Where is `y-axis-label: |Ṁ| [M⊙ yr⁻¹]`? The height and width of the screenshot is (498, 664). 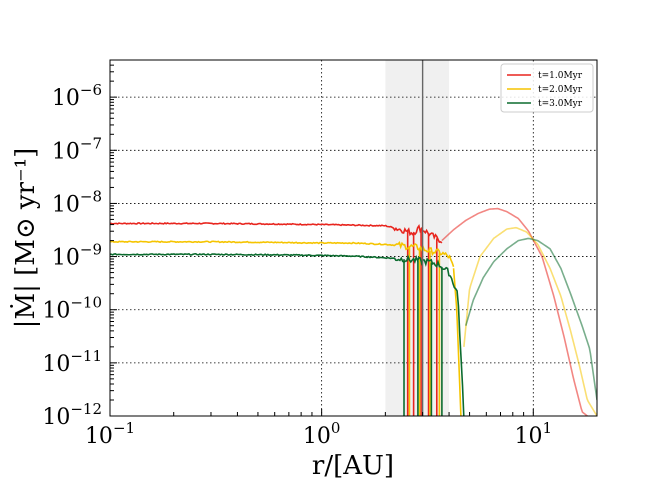
y-axis-label: |Ṁ| [M⊙ yr⁻¹] is located at coordinates (25, 238).